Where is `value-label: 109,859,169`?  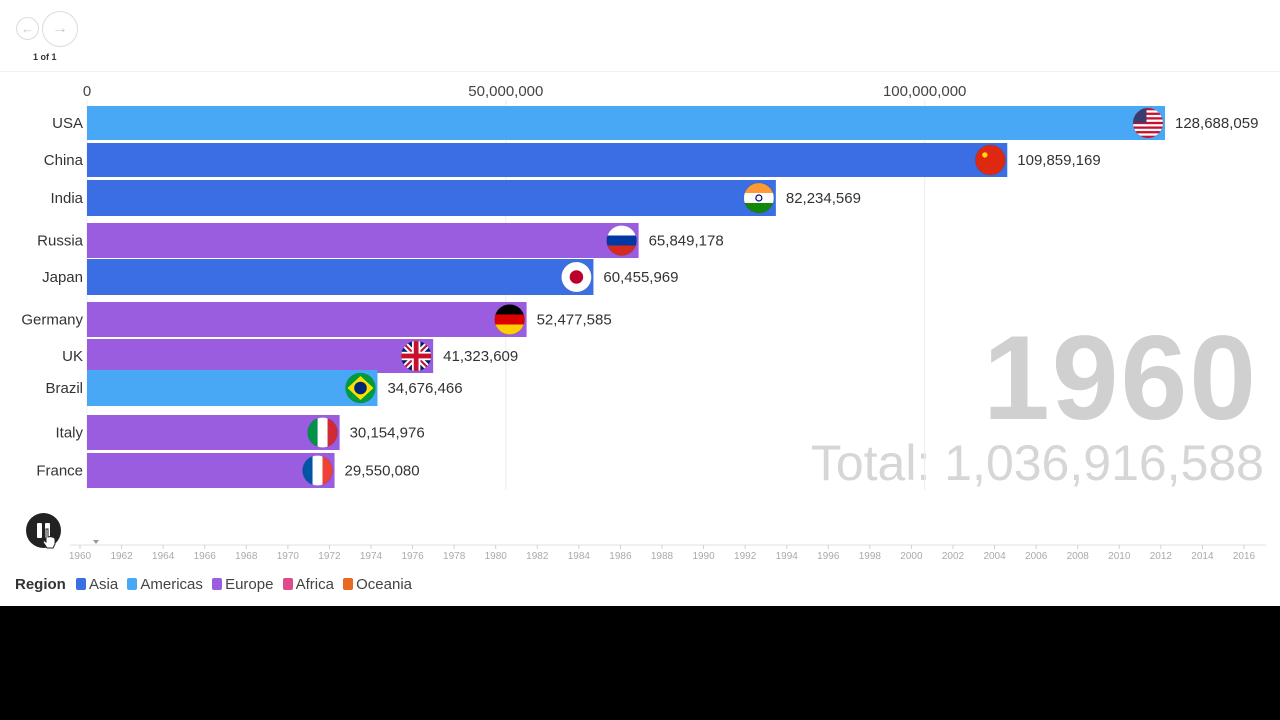 value-label: 109,859,169 is located at coordinates (1058, 160).